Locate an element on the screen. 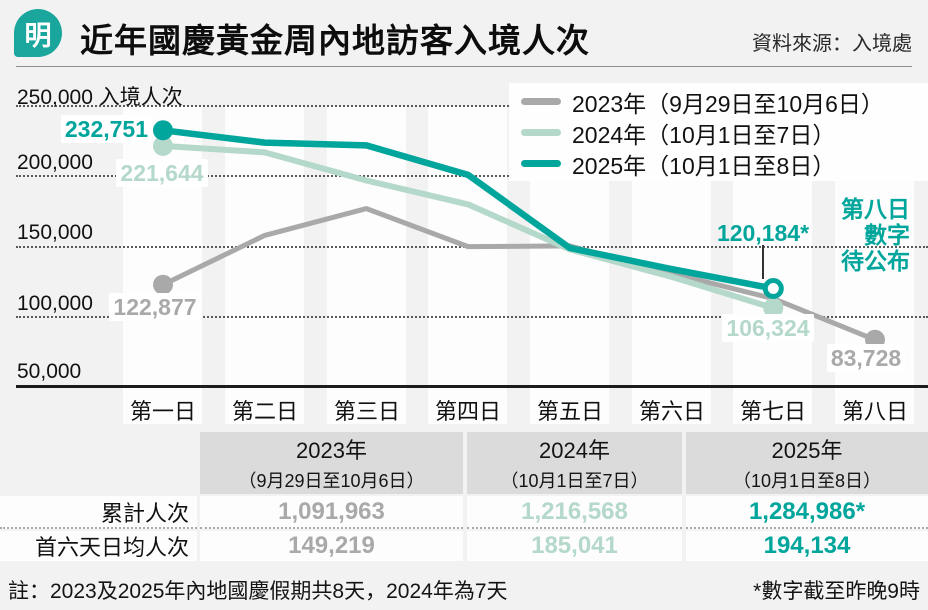 This screenshot has height=610, width=928. cell-average-2024: 185,041 is located at coordinates (574, 546).